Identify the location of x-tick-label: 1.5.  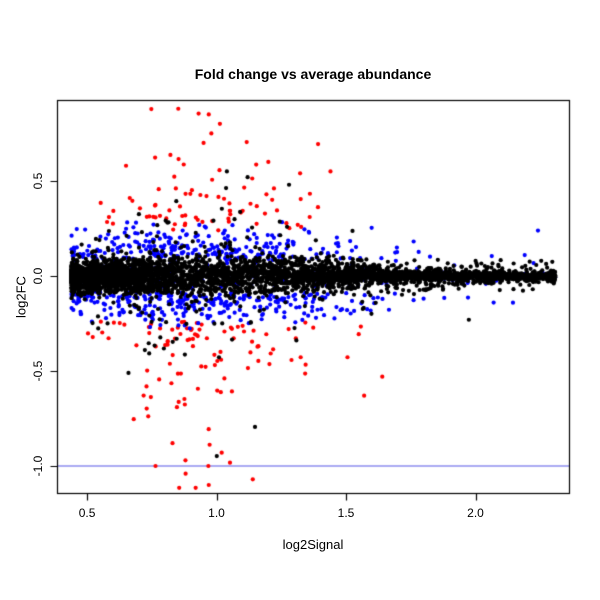
(346, 513).